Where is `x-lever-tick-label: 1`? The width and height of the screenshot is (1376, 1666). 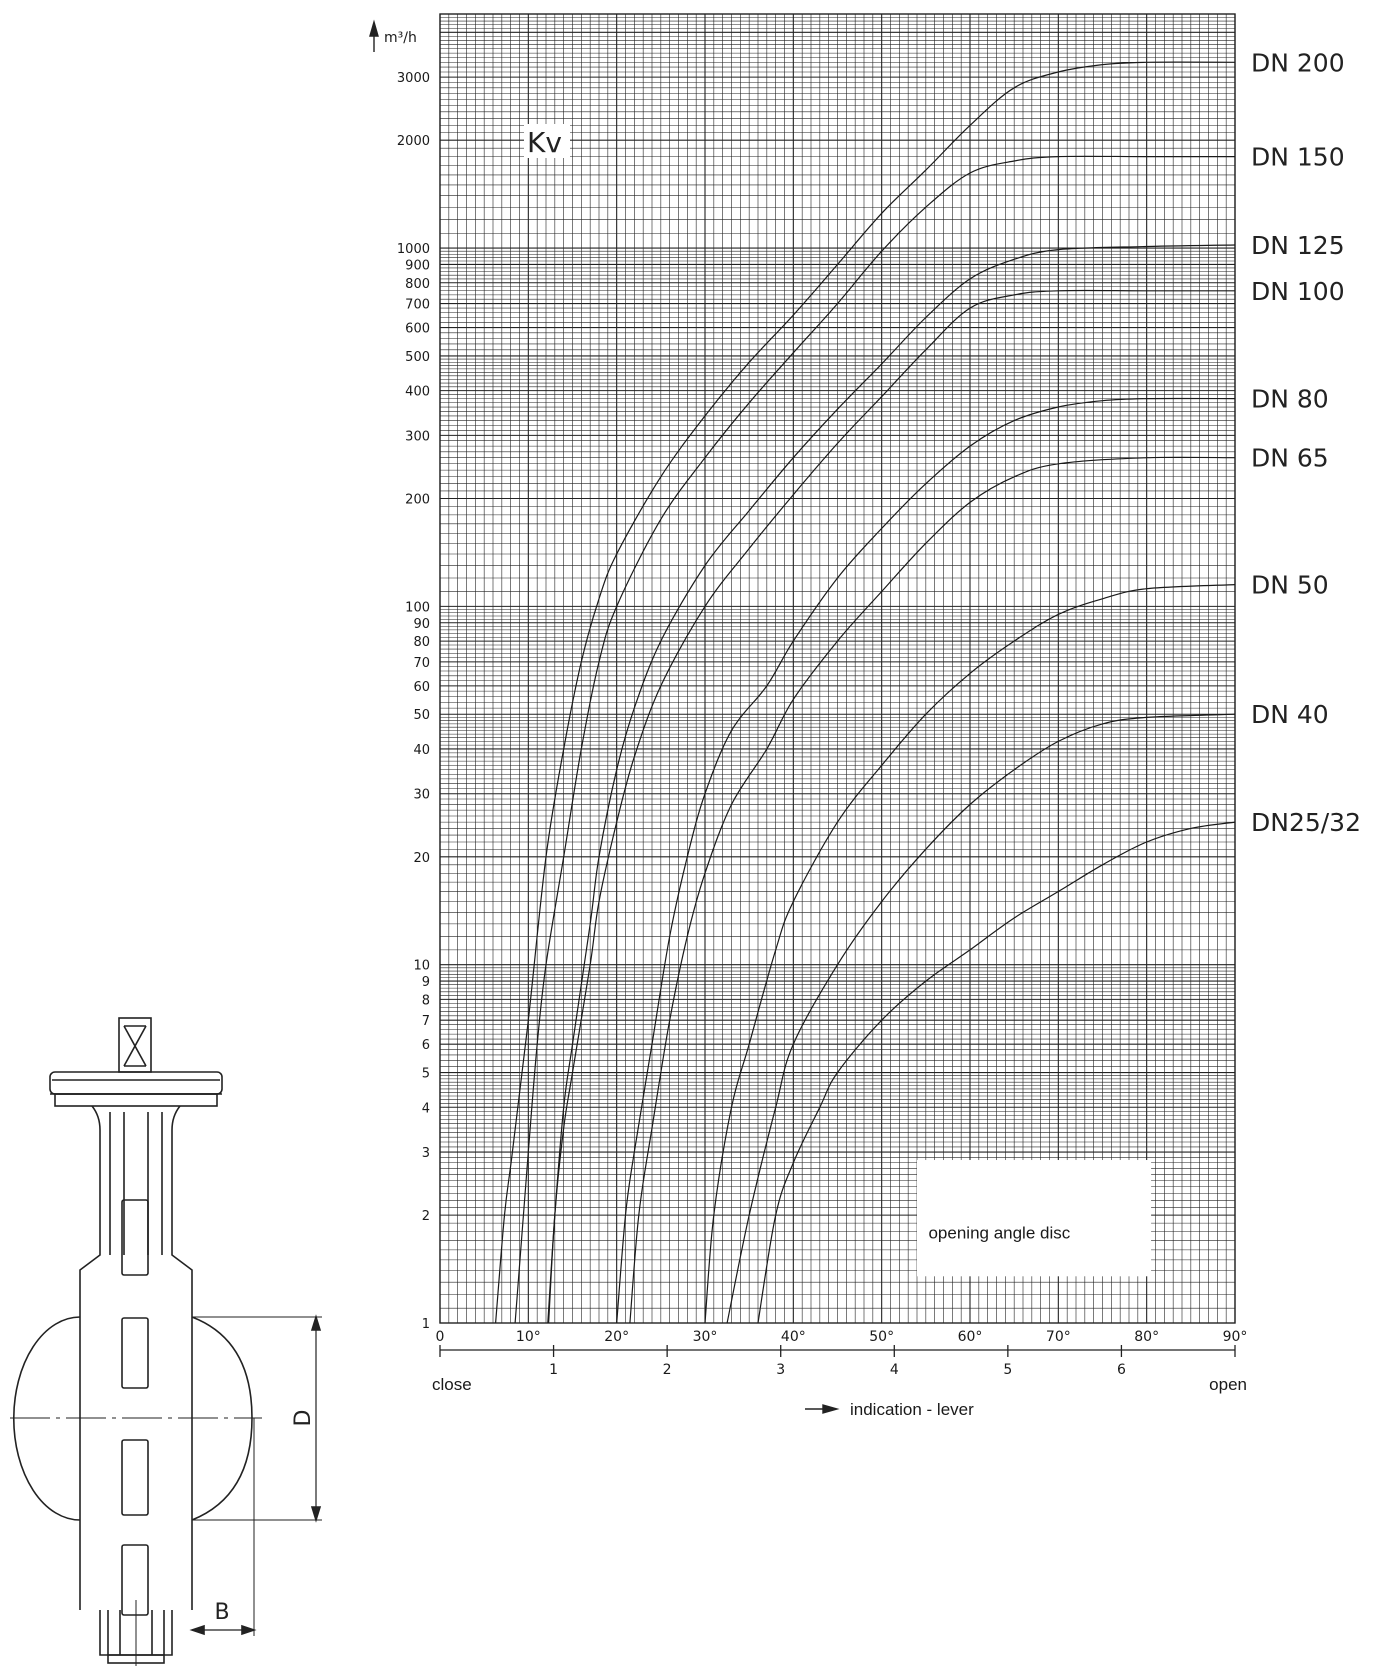
x-lever-tick-label: 1 is located at coordinates (553, 1370).